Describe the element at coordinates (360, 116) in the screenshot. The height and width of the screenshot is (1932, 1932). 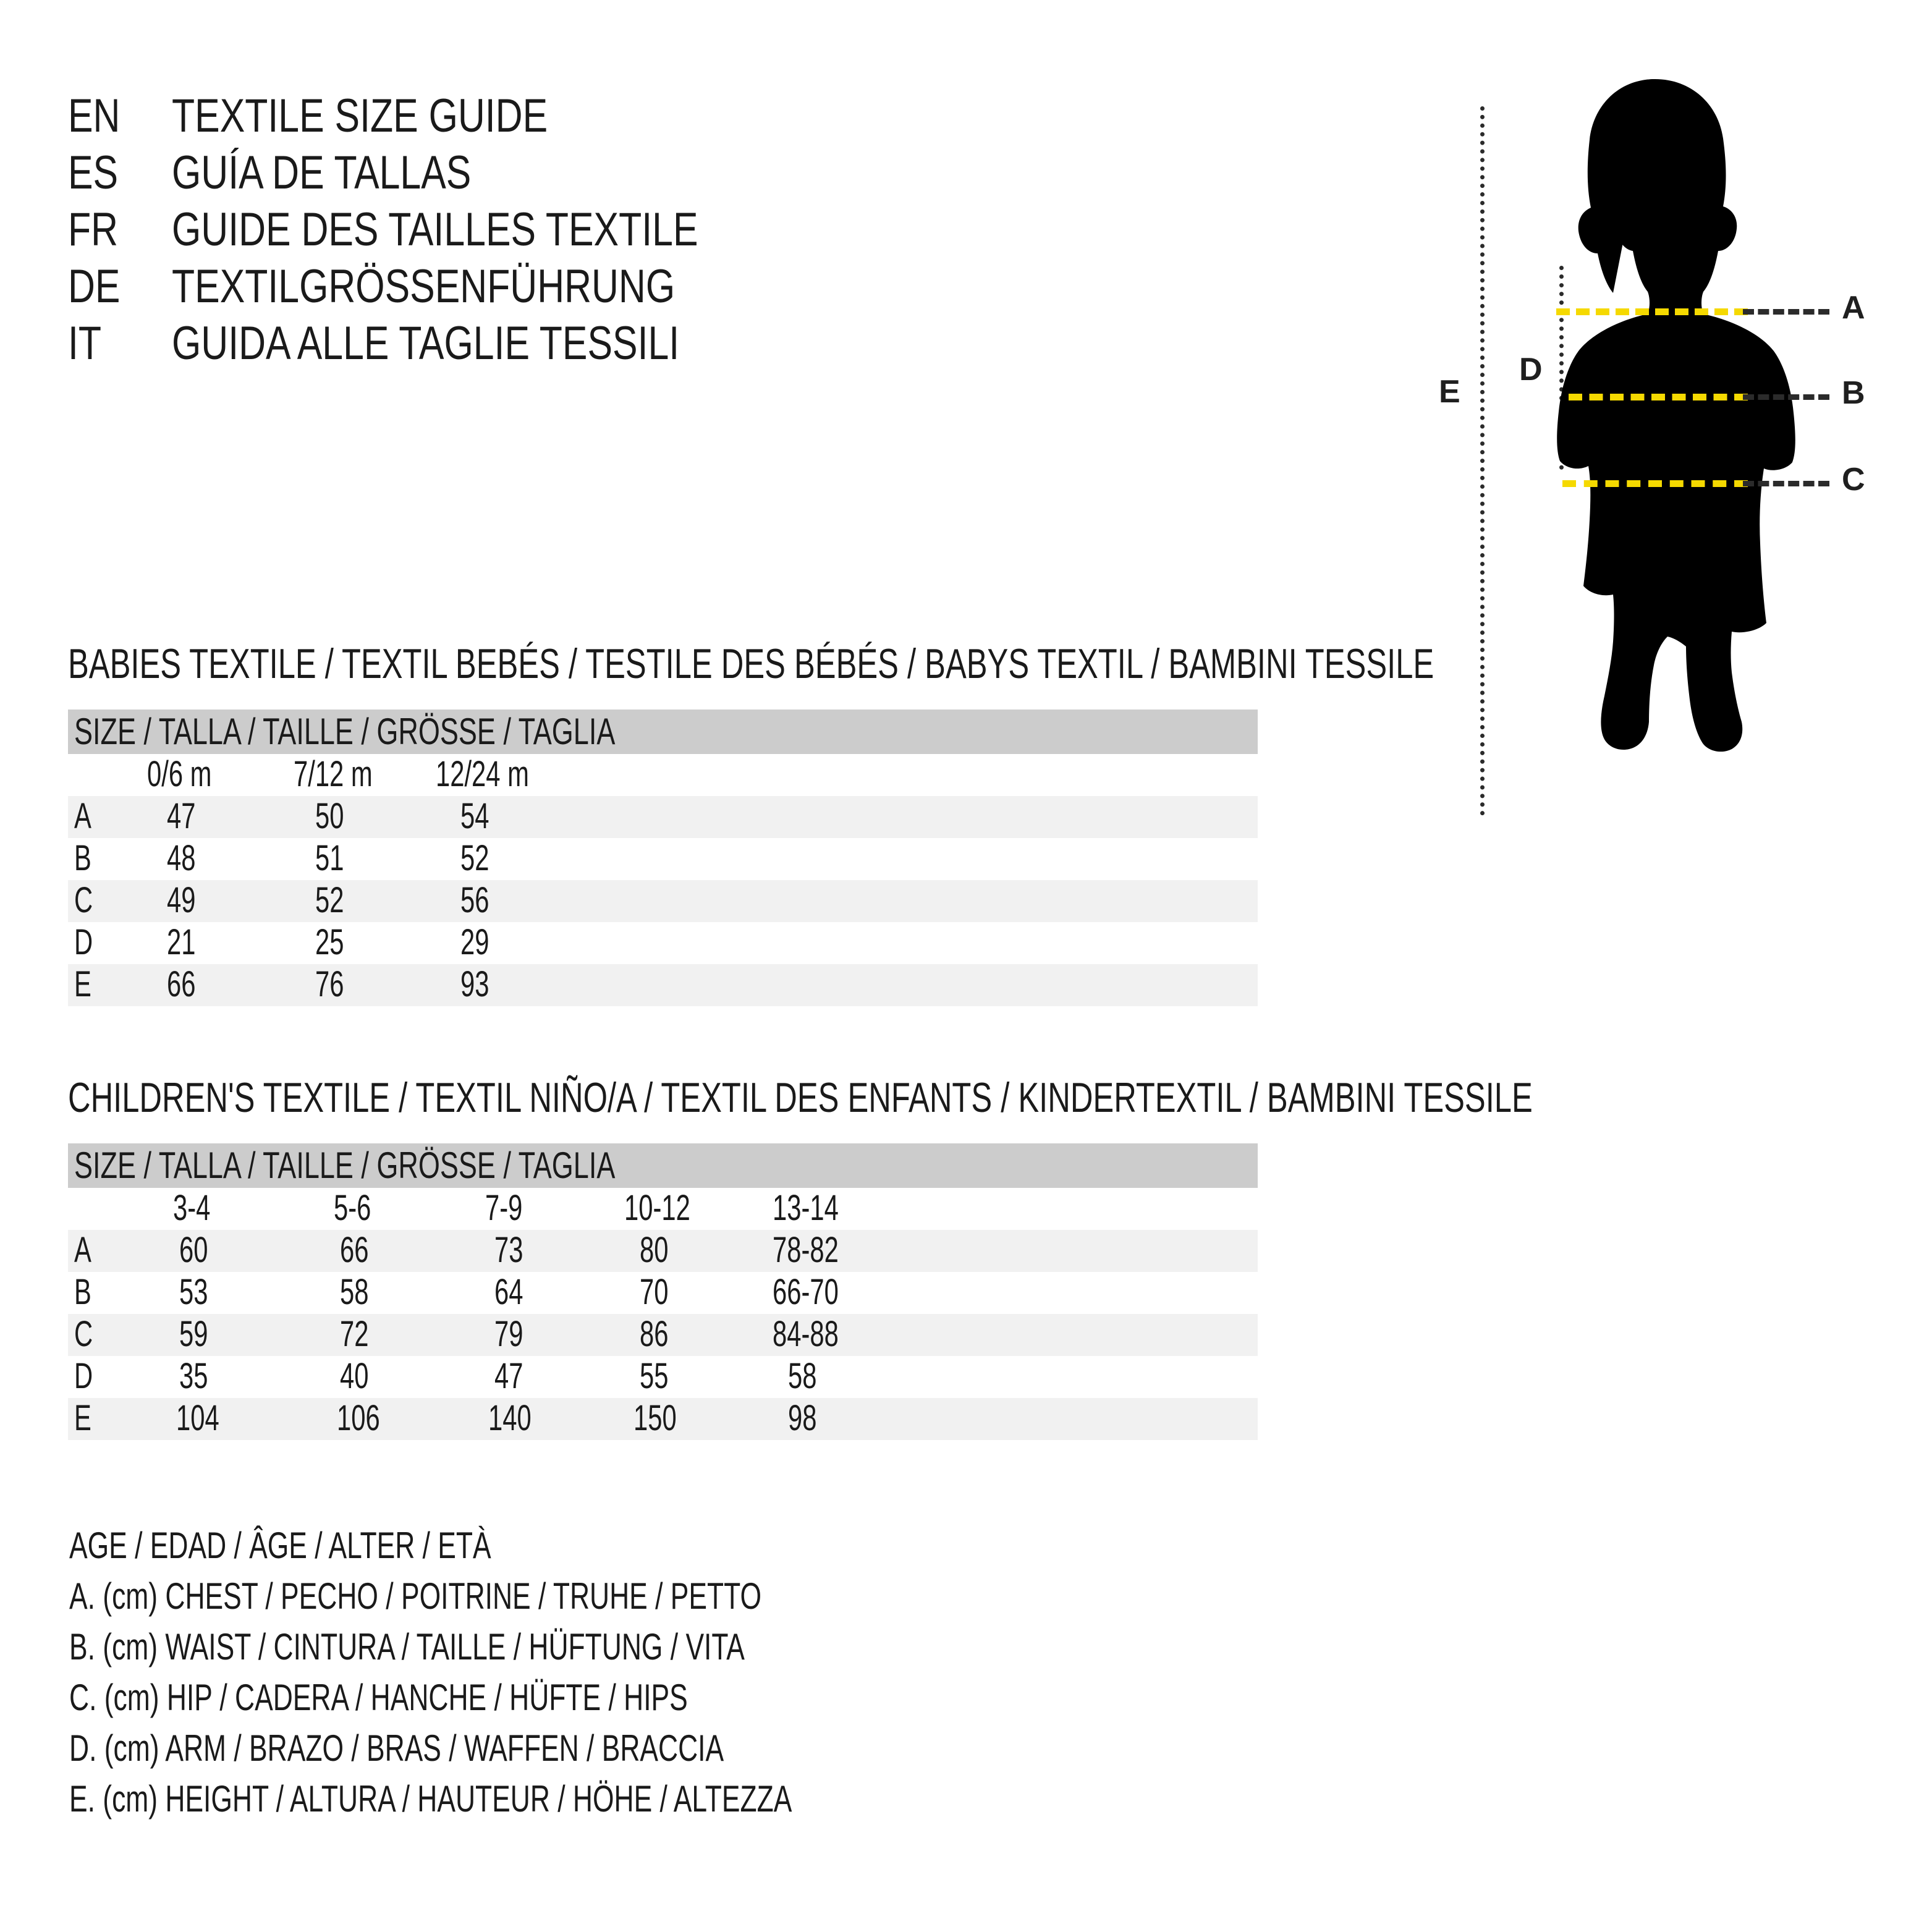
I see `language-title-en: TEXTILE SIZE GUIDE` at that location.